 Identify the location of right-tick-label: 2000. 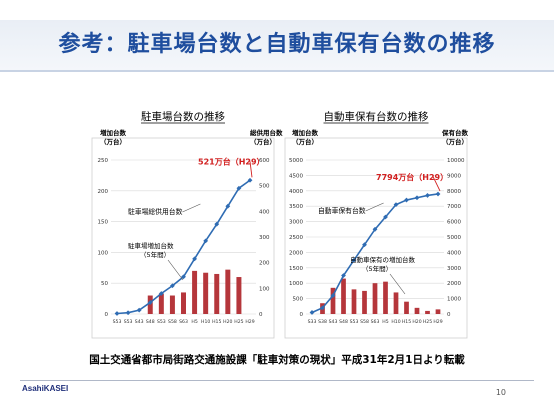
(454, 284).